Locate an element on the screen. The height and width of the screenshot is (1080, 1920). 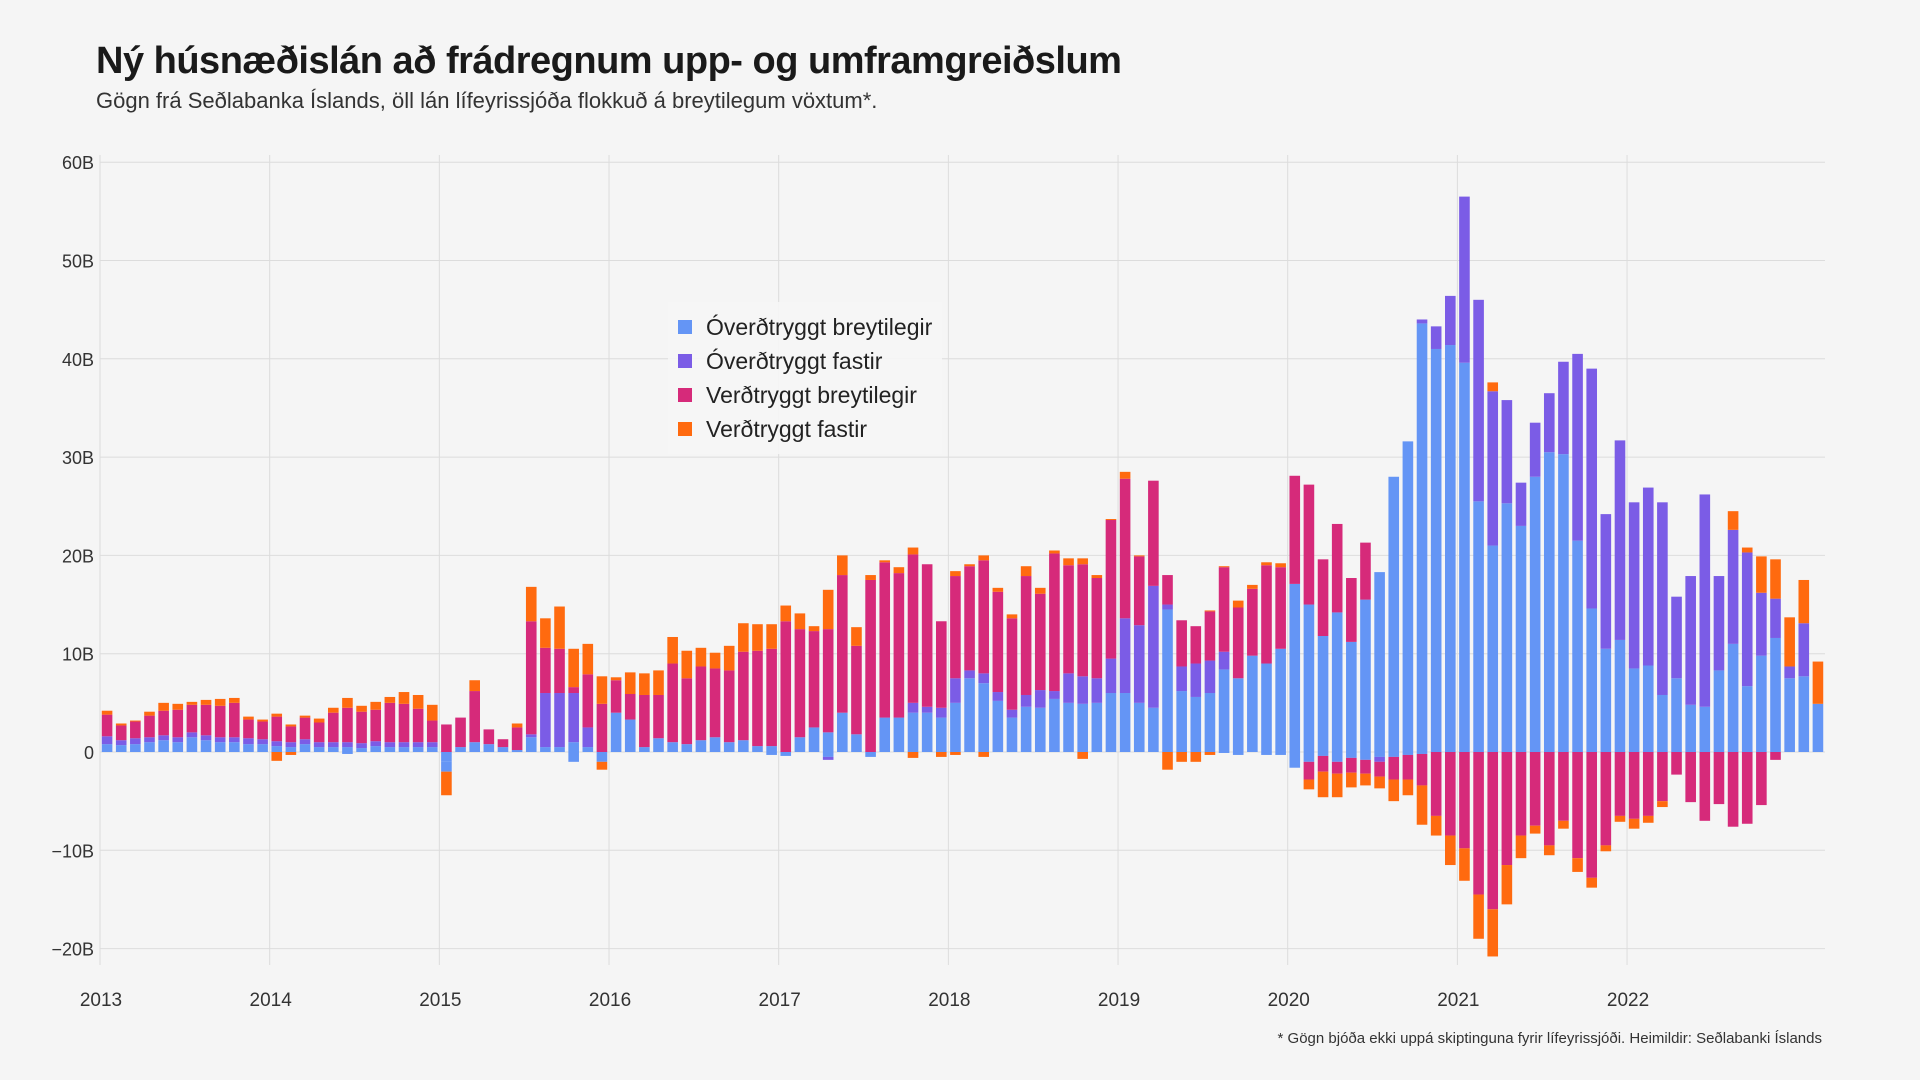
legend-label: Verðtryggt fastir is located at coordinates (787, 428).